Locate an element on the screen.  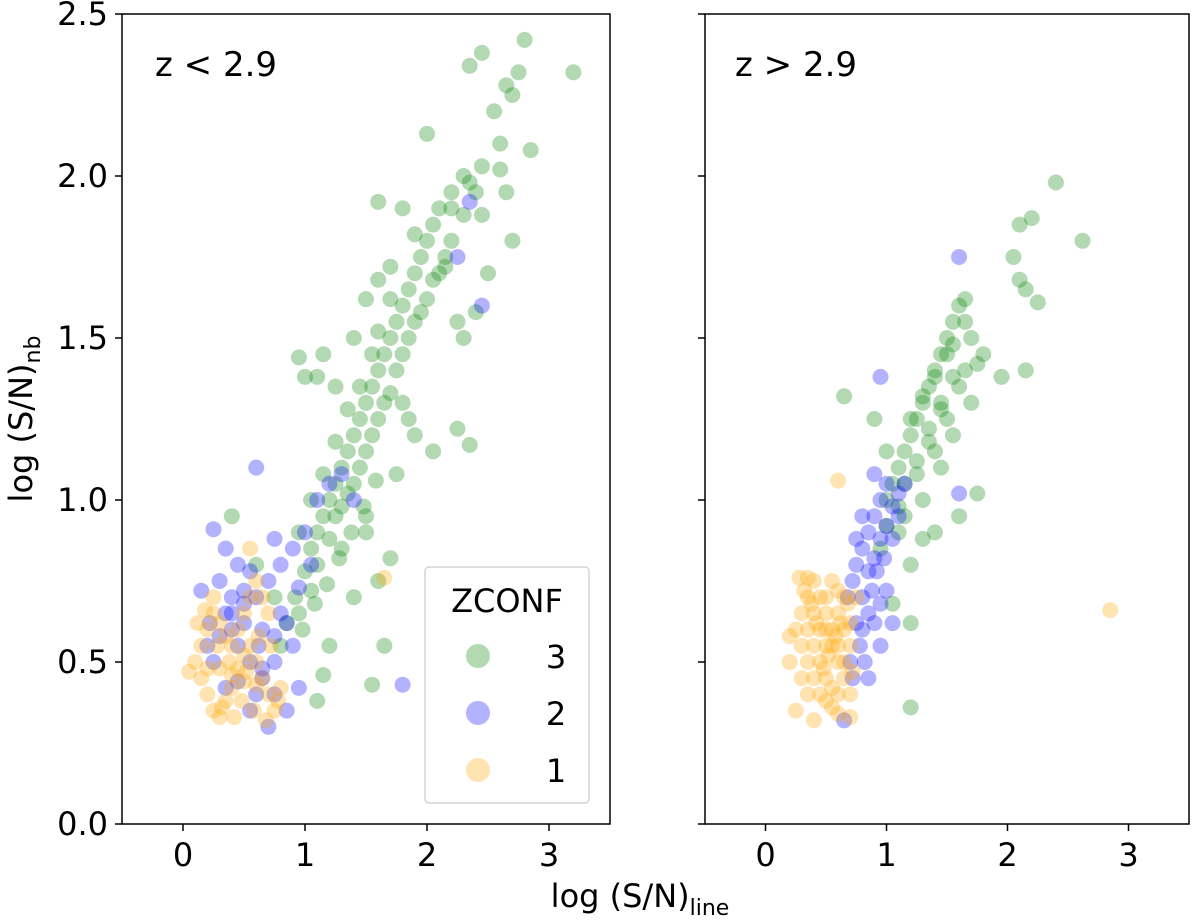
x-axis-label: log (S/N)line is located at coordinates (640, 899).